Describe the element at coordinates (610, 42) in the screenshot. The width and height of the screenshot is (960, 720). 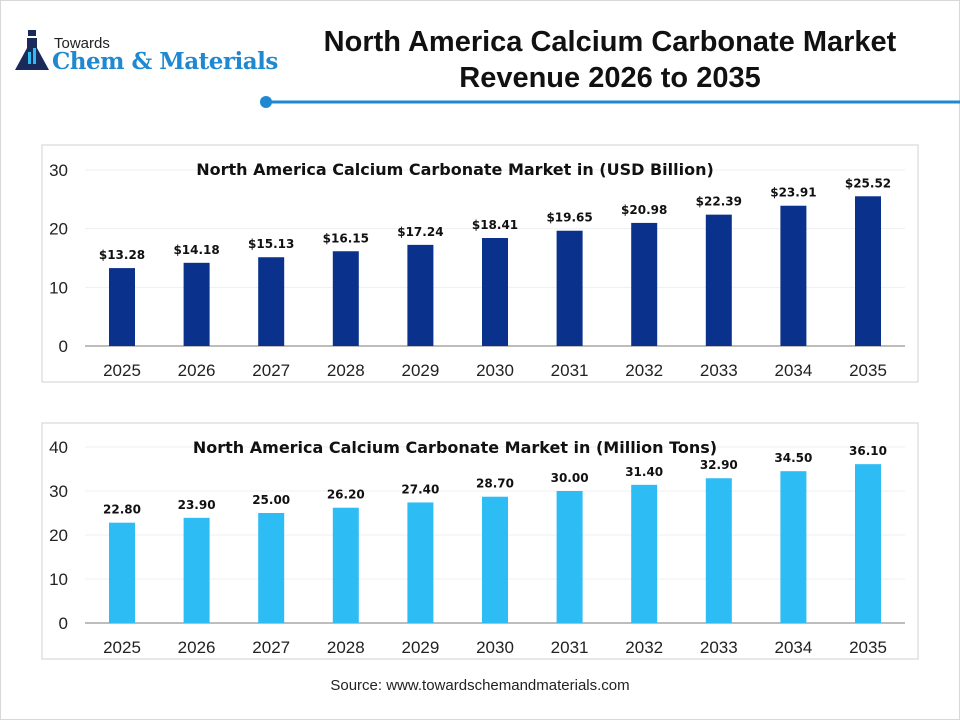
I see `title-line-1: North America Calcium Carbonate Market` at that location.